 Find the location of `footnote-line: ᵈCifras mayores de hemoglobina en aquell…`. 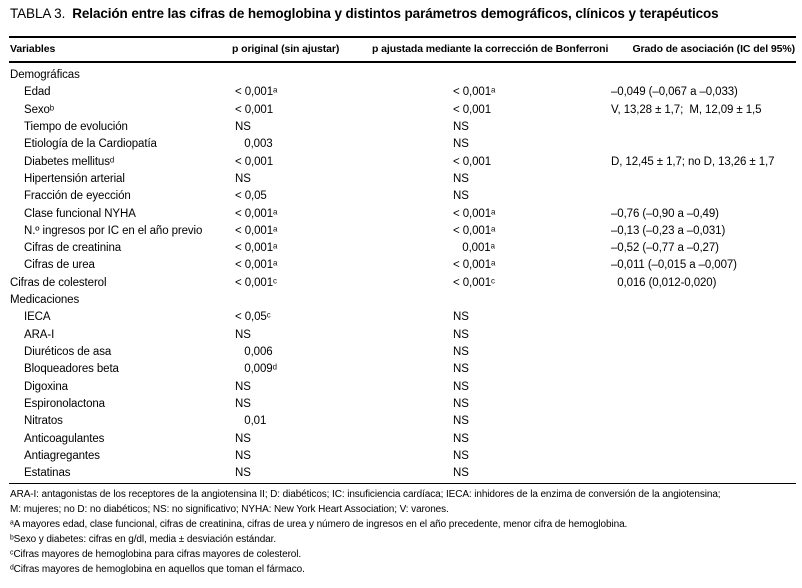

footnote-line: ᵈCifras mayores de hemoglobina en aquell… is located at coordinates (157, 569).